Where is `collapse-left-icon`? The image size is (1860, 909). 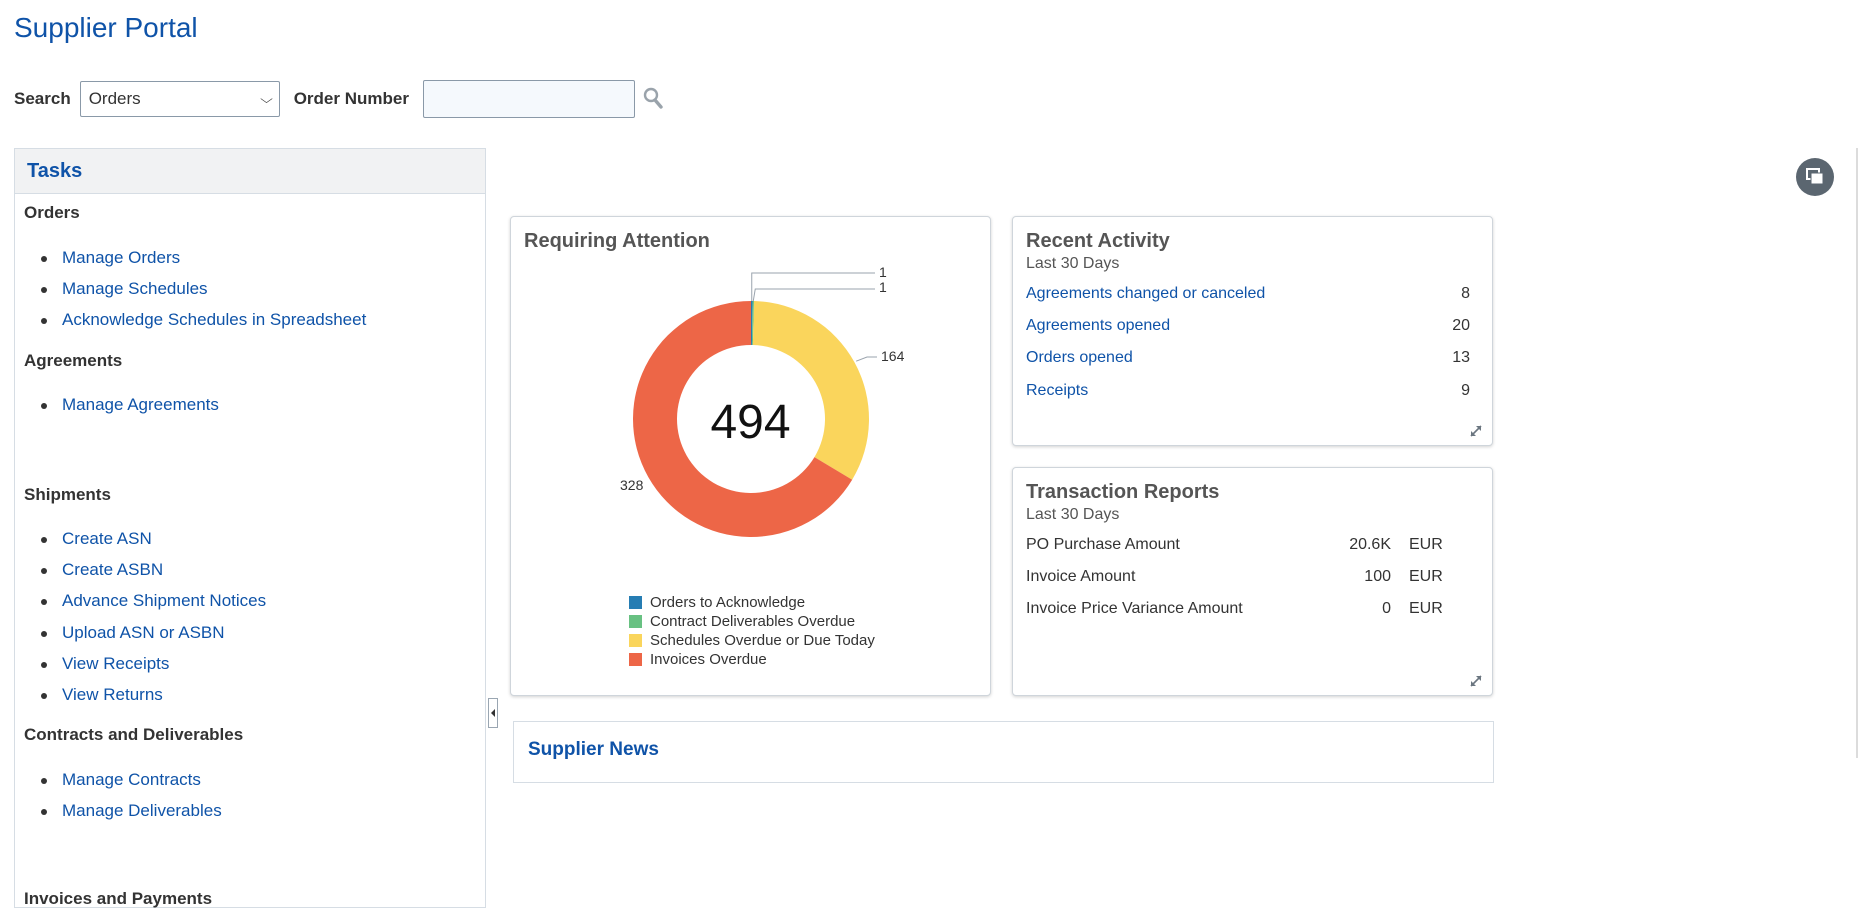
collapse-left-icon is located at coordinates (493, 713).